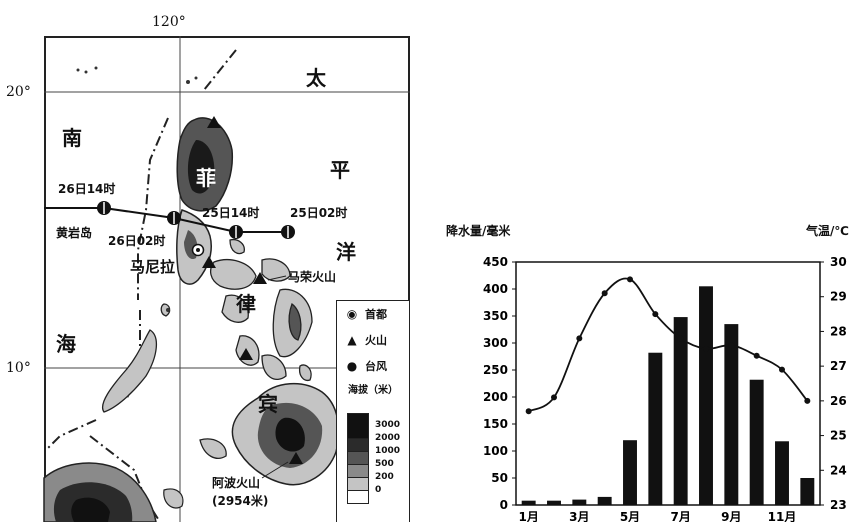 The width and height of the screenshot is (866, 522). I want to click on legend-volcano: ▲ 火山, so click(373, 340).